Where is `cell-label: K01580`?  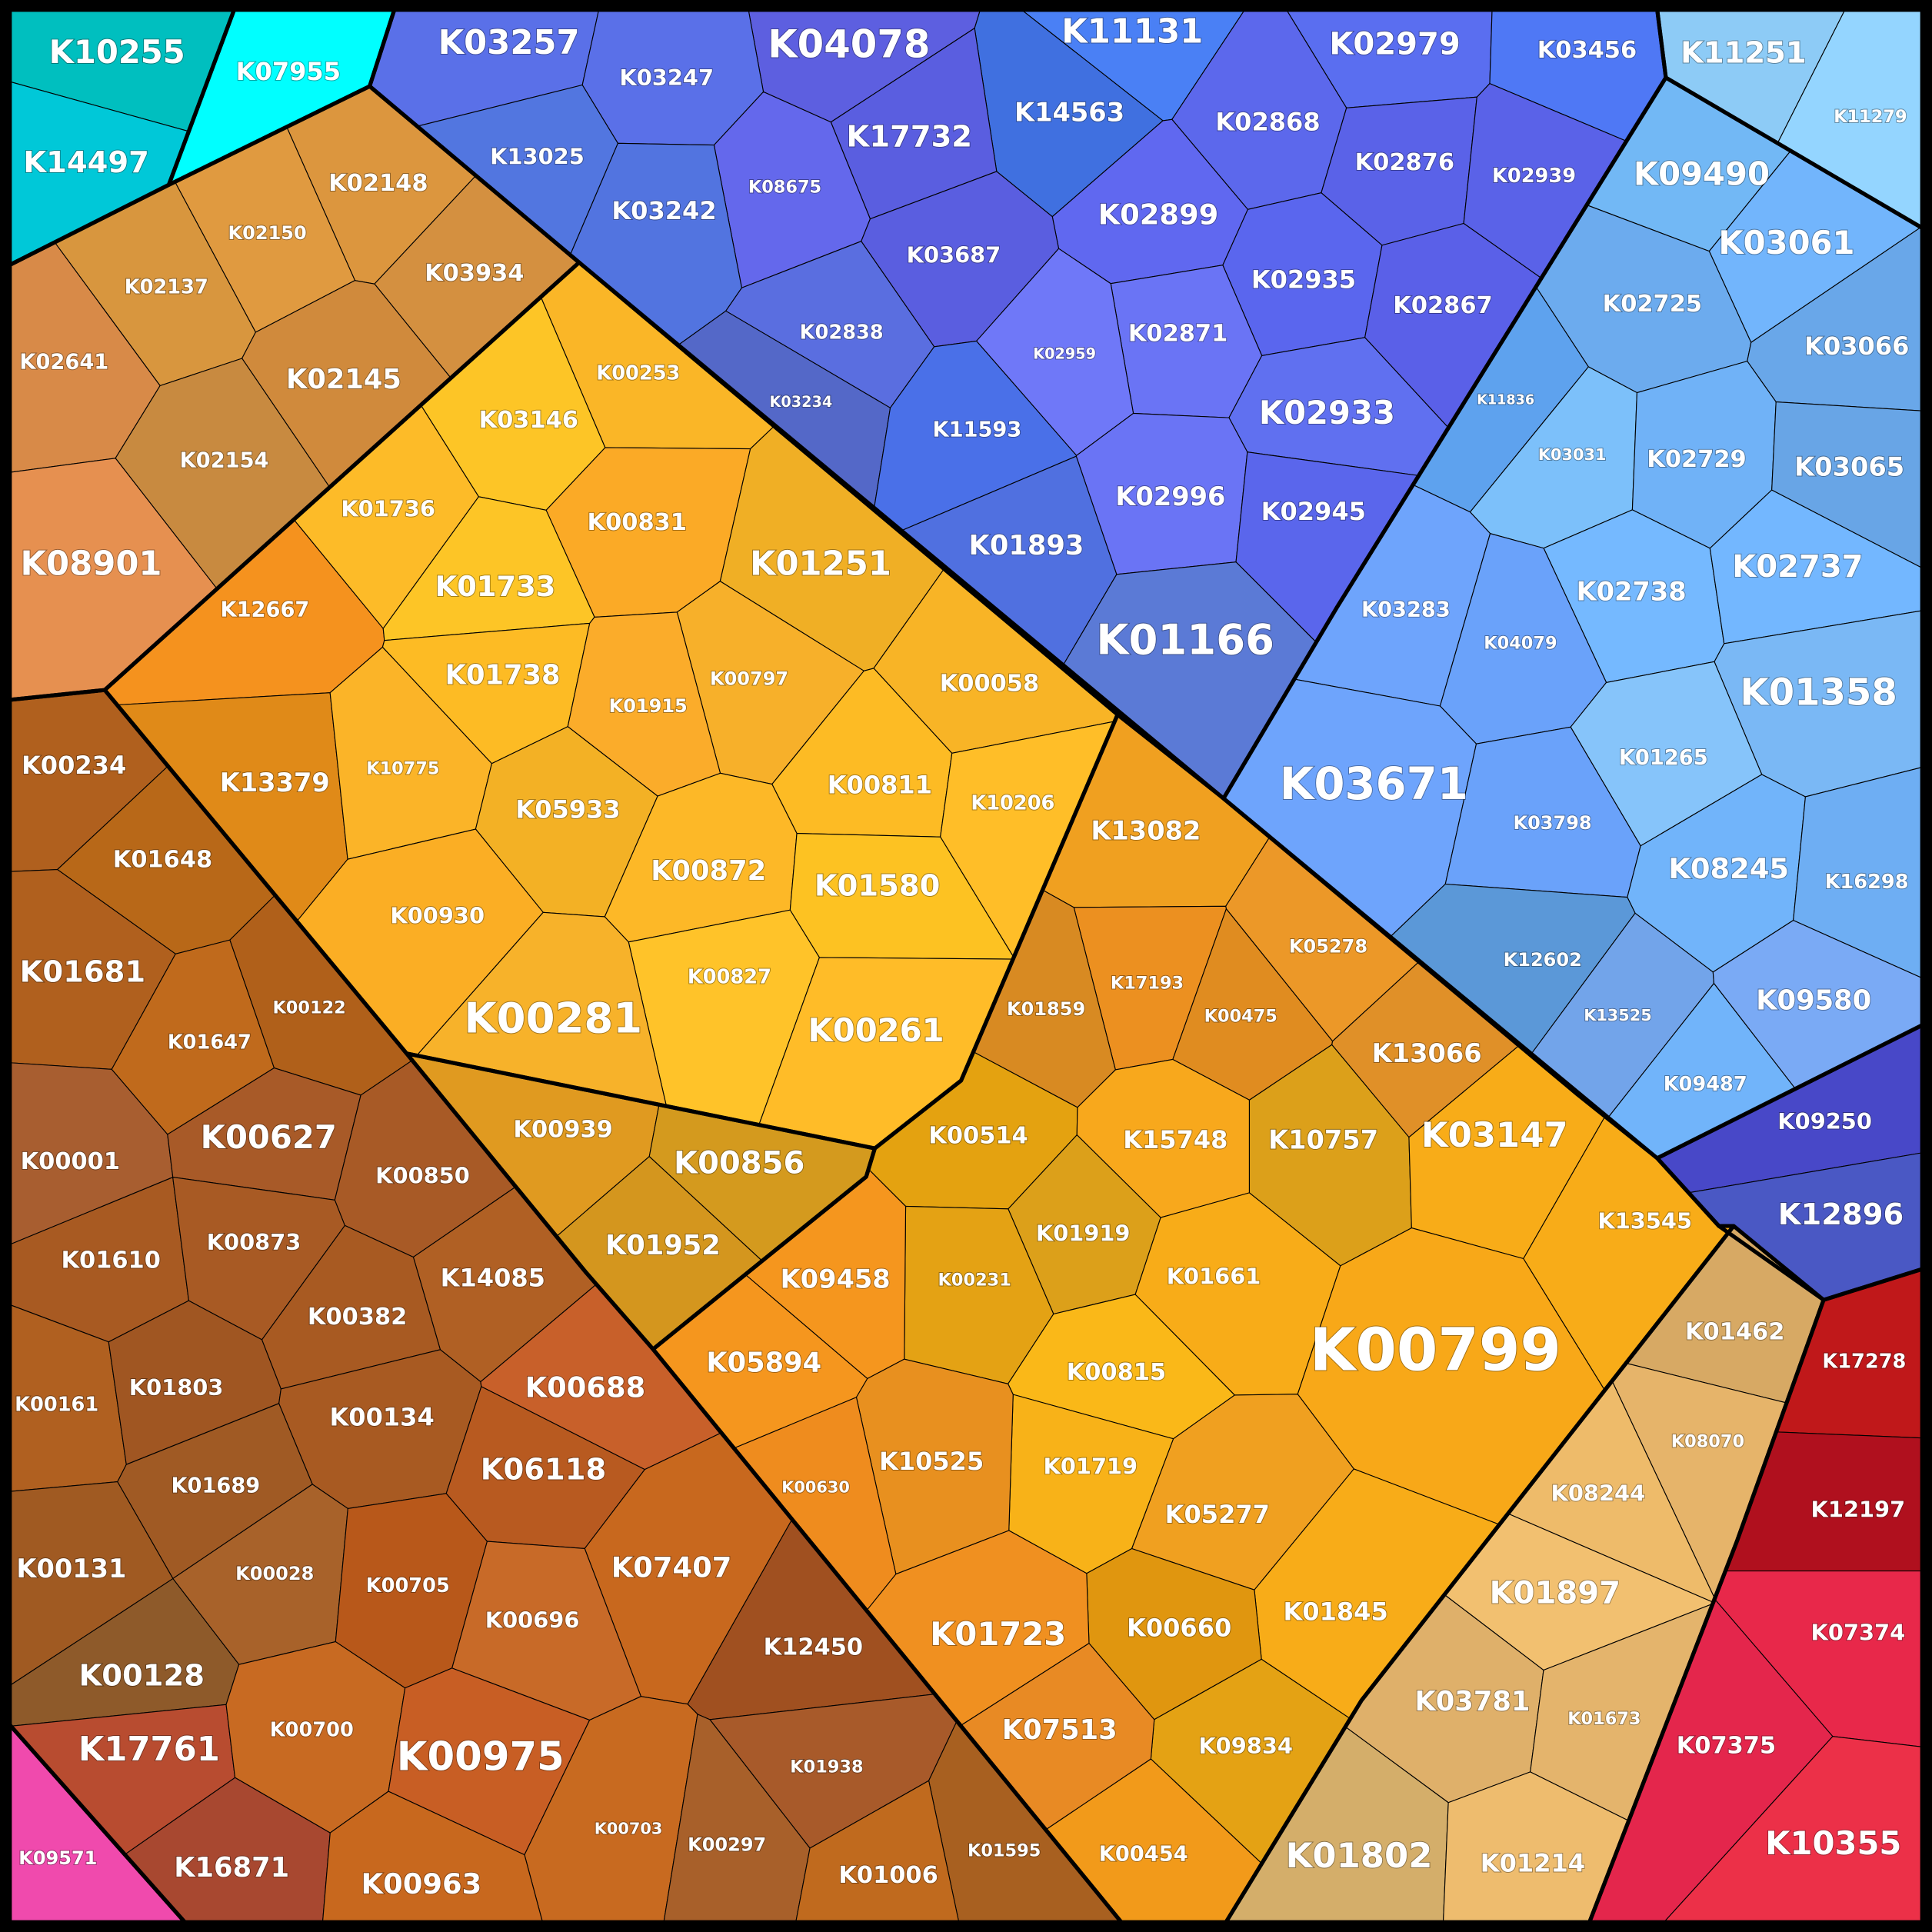 cell-label: K01580 is located at coordinates (877, 885).